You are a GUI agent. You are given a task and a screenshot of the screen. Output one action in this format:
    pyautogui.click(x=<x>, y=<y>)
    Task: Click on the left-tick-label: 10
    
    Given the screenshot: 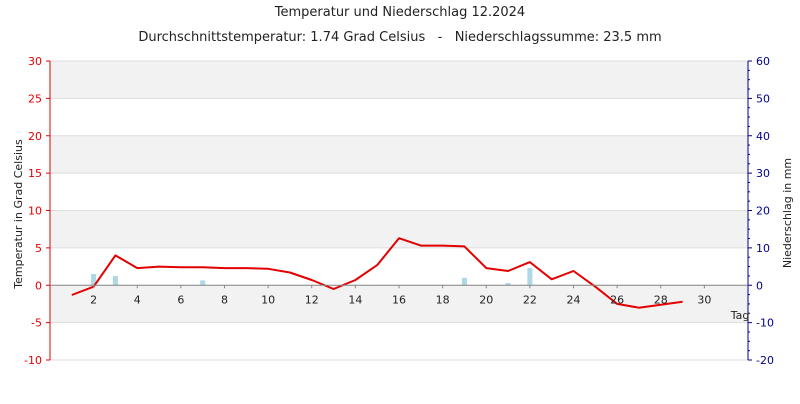 What is the action you would take?
    pyautogui.click(x=35, y=211)
    